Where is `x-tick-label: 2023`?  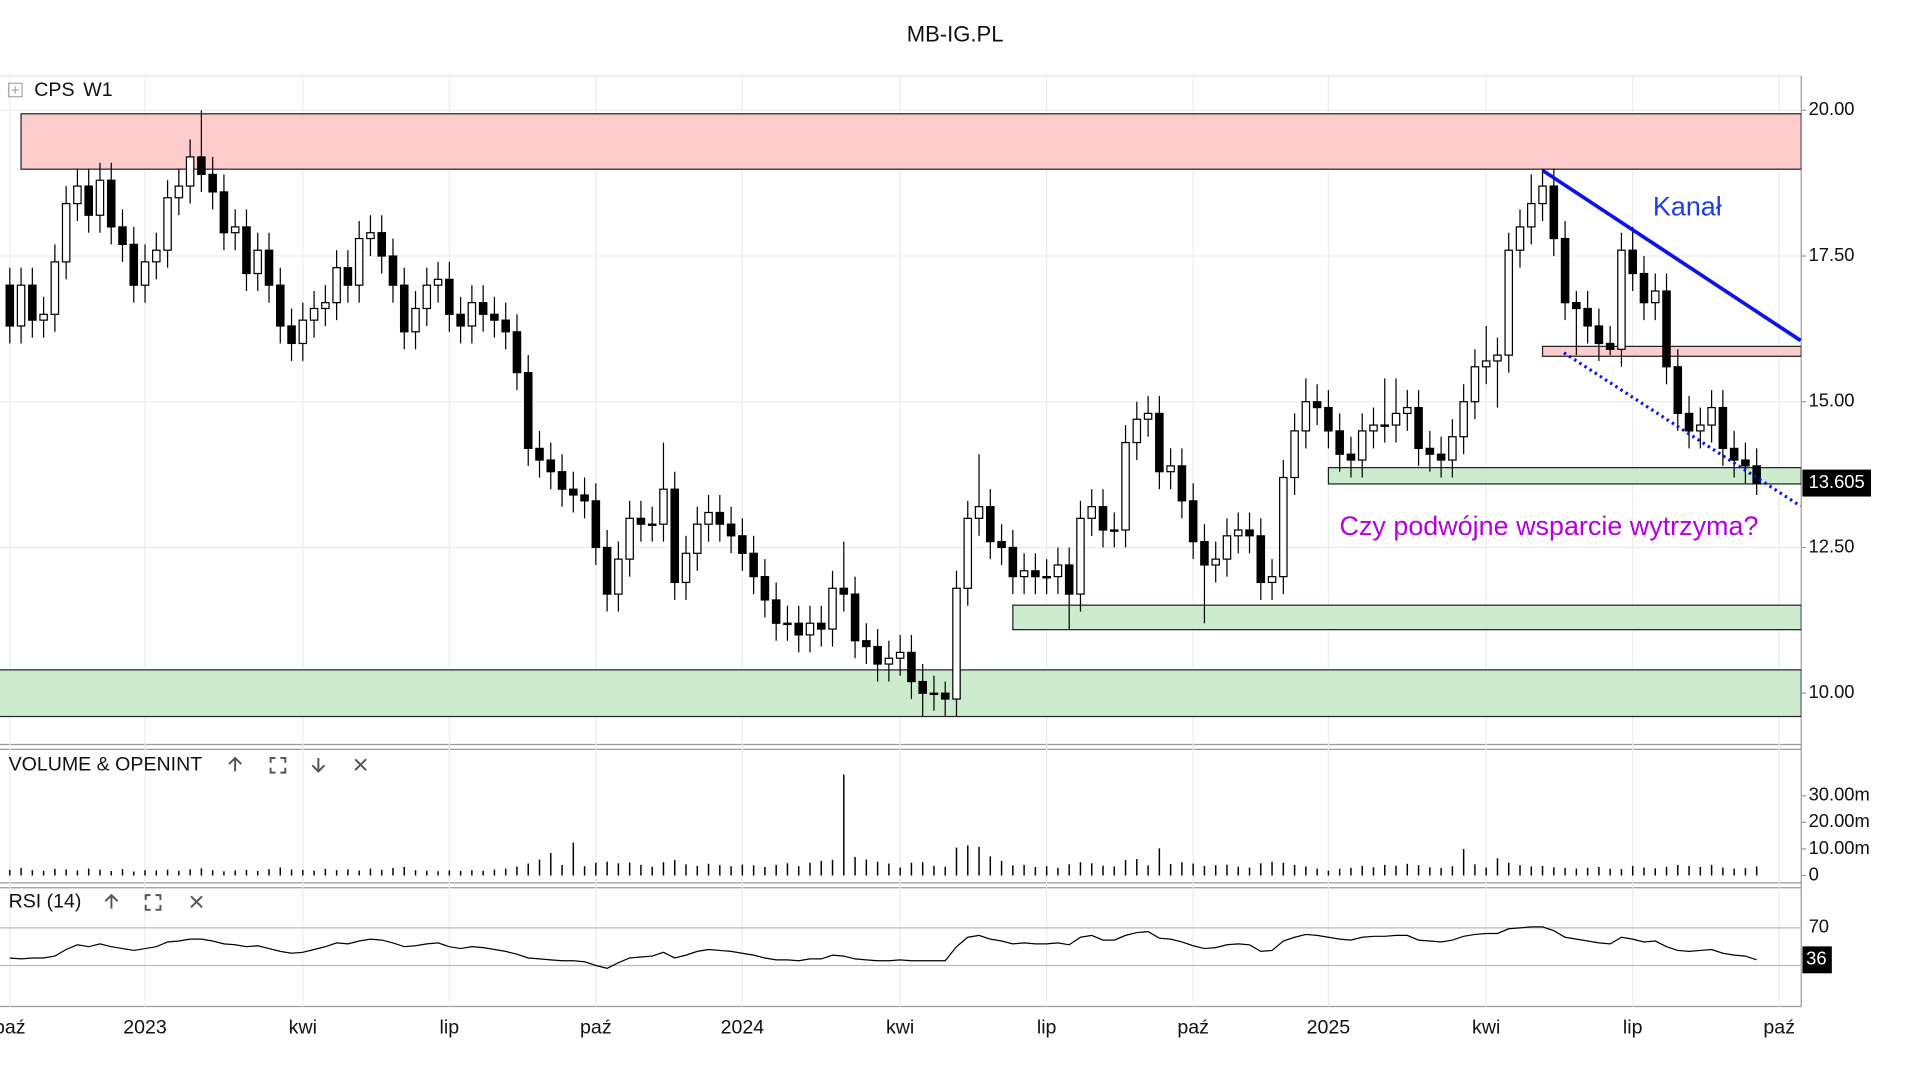 x-tick-label: 2023 is located at coordinates (145, 1028).